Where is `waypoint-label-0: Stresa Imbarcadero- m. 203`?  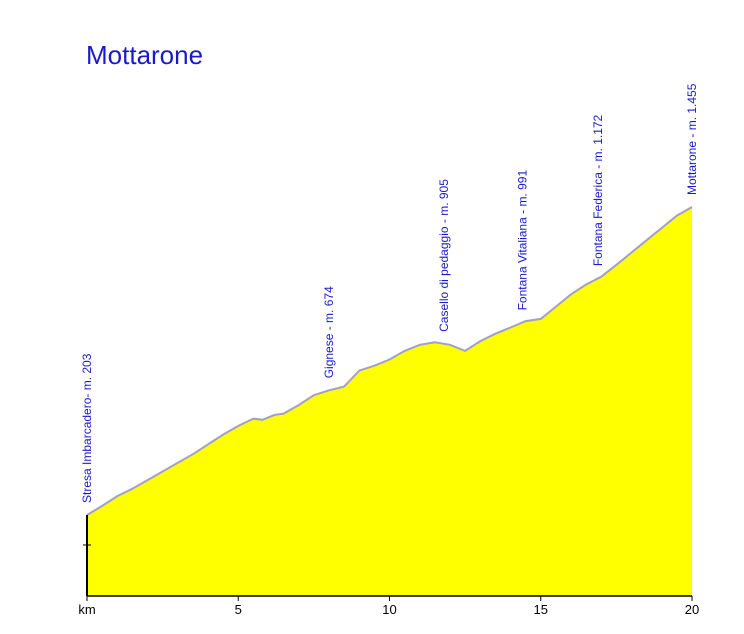 waypoint-label-0: Stresa Imbarcadero- m. 203 is located at coordinates (87, 428).